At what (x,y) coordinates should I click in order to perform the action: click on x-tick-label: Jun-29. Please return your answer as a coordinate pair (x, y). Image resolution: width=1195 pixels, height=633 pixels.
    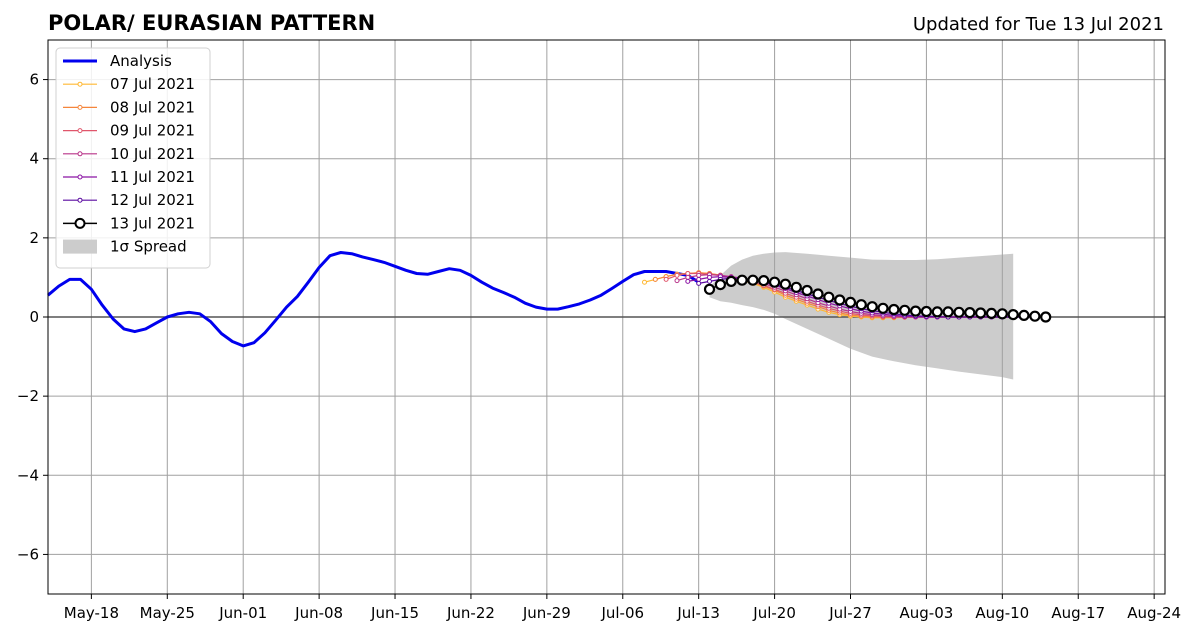
    Looking at the image, I should click on (546, 613).